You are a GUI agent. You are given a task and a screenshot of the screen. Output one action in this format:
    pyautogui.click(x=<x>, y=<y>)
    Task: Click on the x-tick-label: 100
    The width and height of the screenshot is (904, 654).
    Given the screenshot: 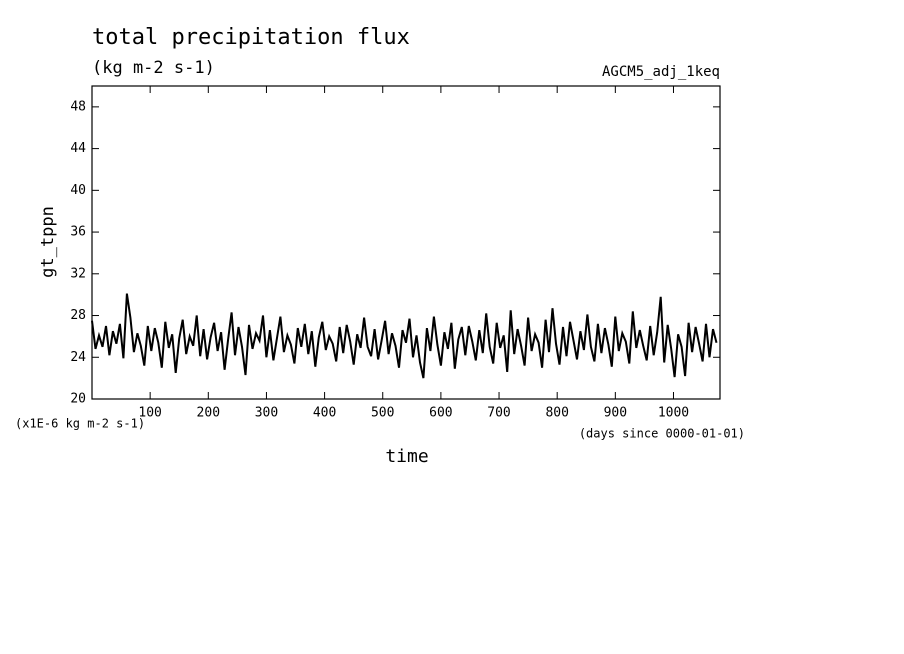 What is the action you would take?
    pyautogui.click(x=149, y=413)
    